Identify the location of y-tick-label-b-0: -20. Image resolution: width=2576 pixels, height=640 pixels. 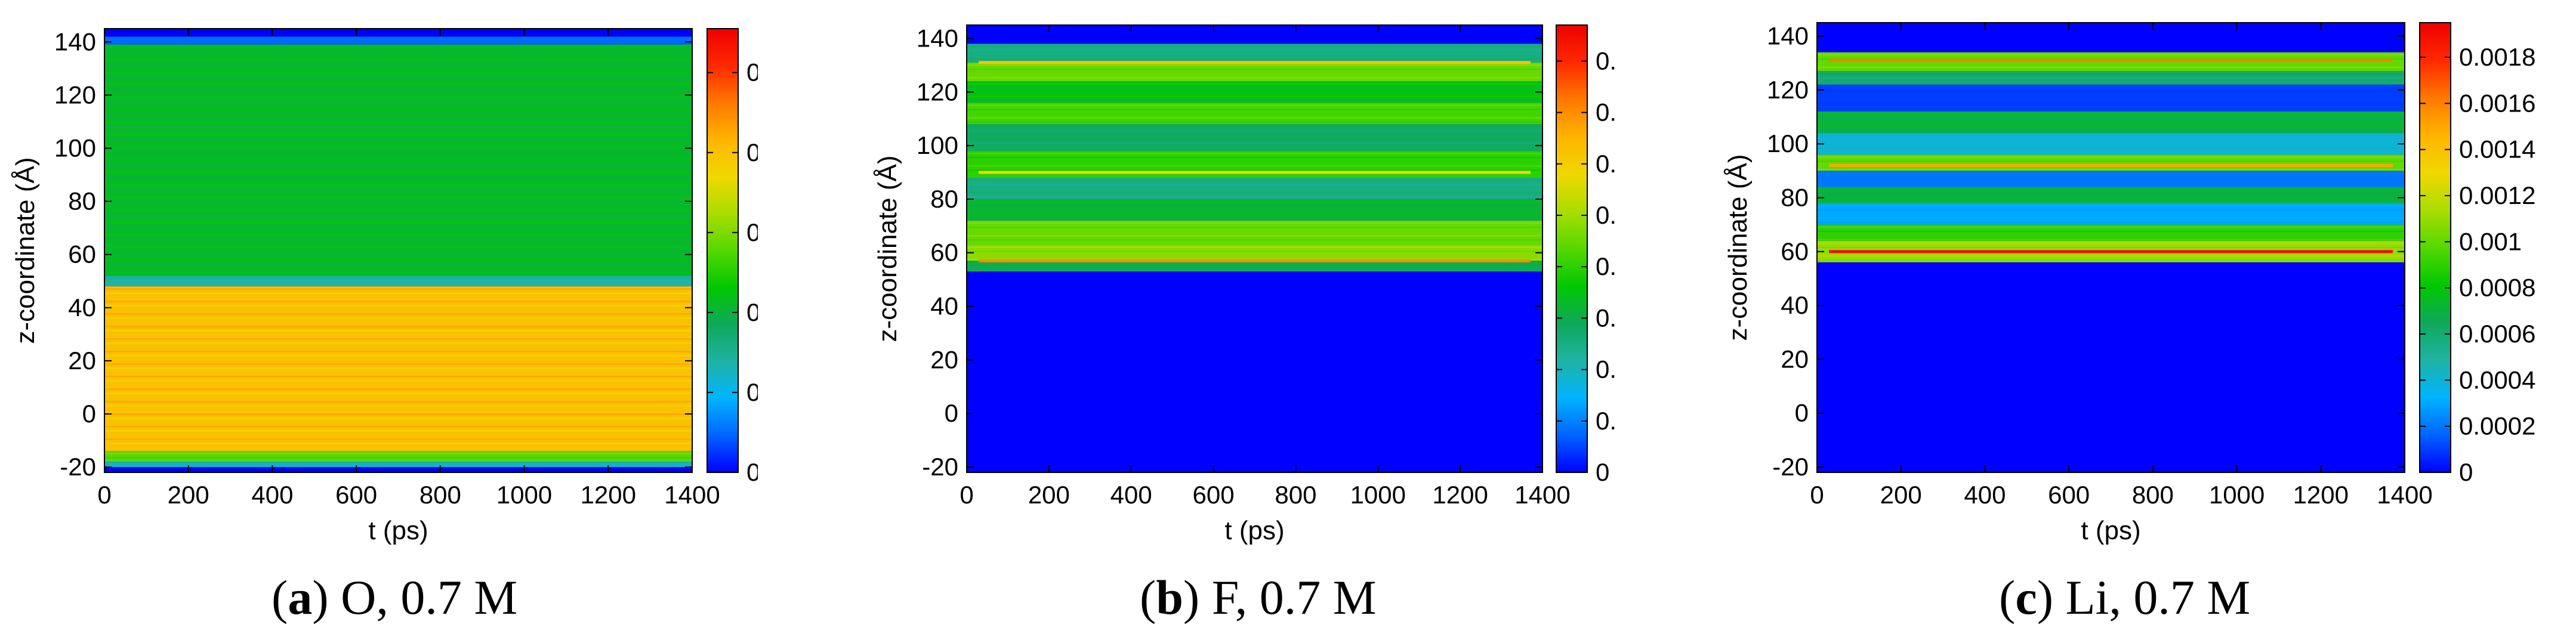
(940, 467).